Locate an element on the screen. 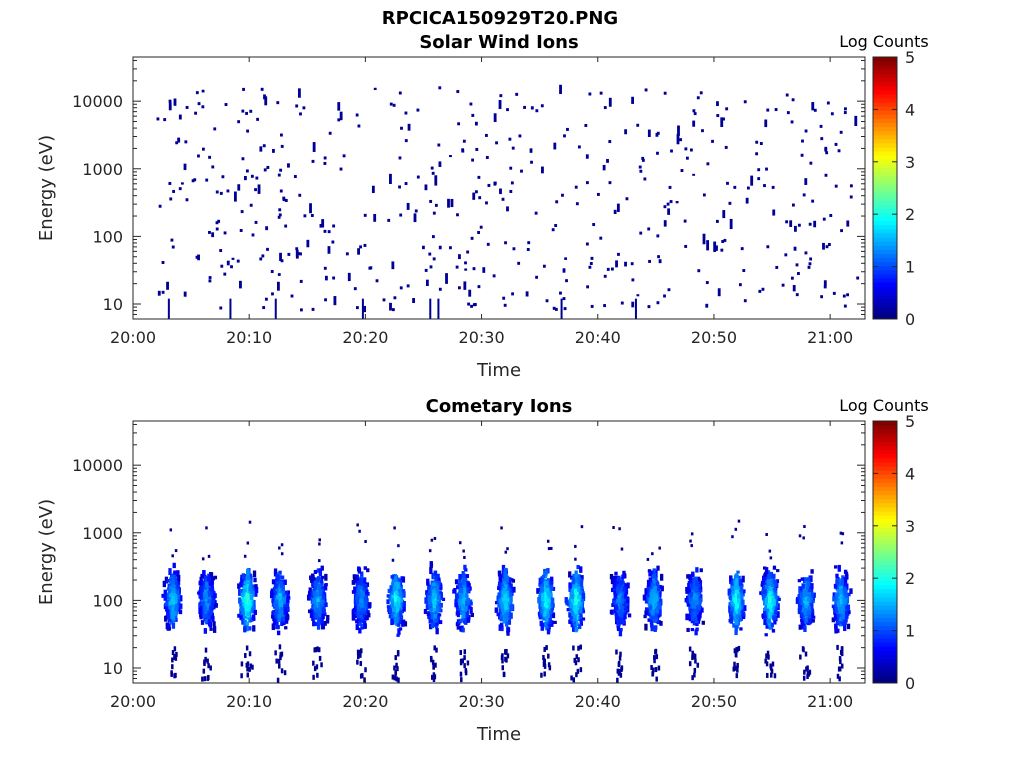 The height and width of the screenshot is (768, 1024). y-tick-label: 100 is located at coordinates (107, 236).